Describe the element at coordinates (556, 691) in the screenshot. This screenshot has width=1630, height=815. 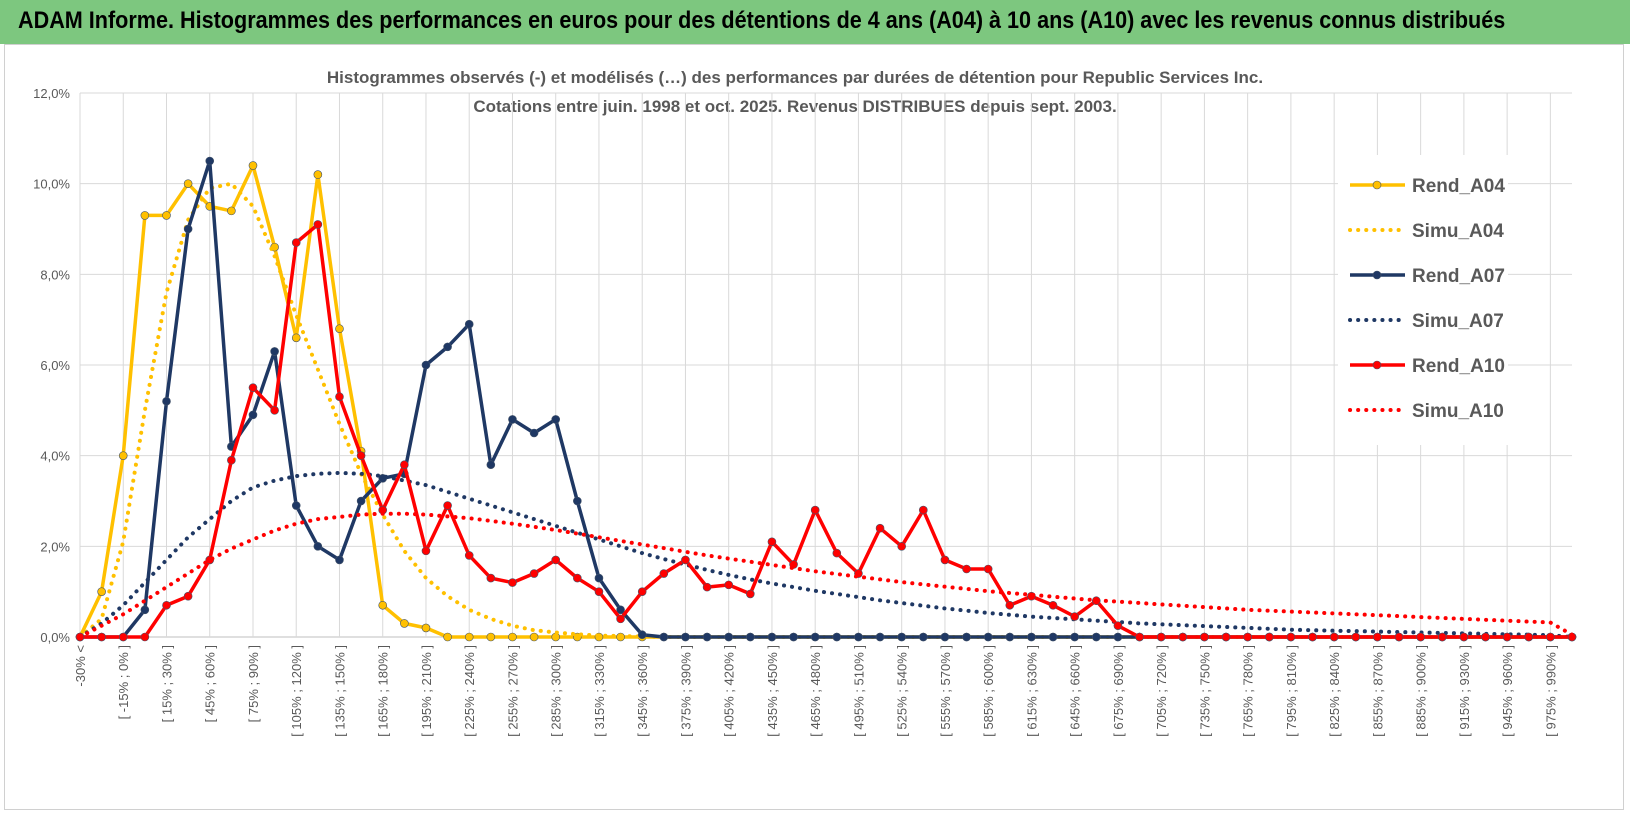
I see `x-tick-label: [ 285% ; 300% ]` at that location.